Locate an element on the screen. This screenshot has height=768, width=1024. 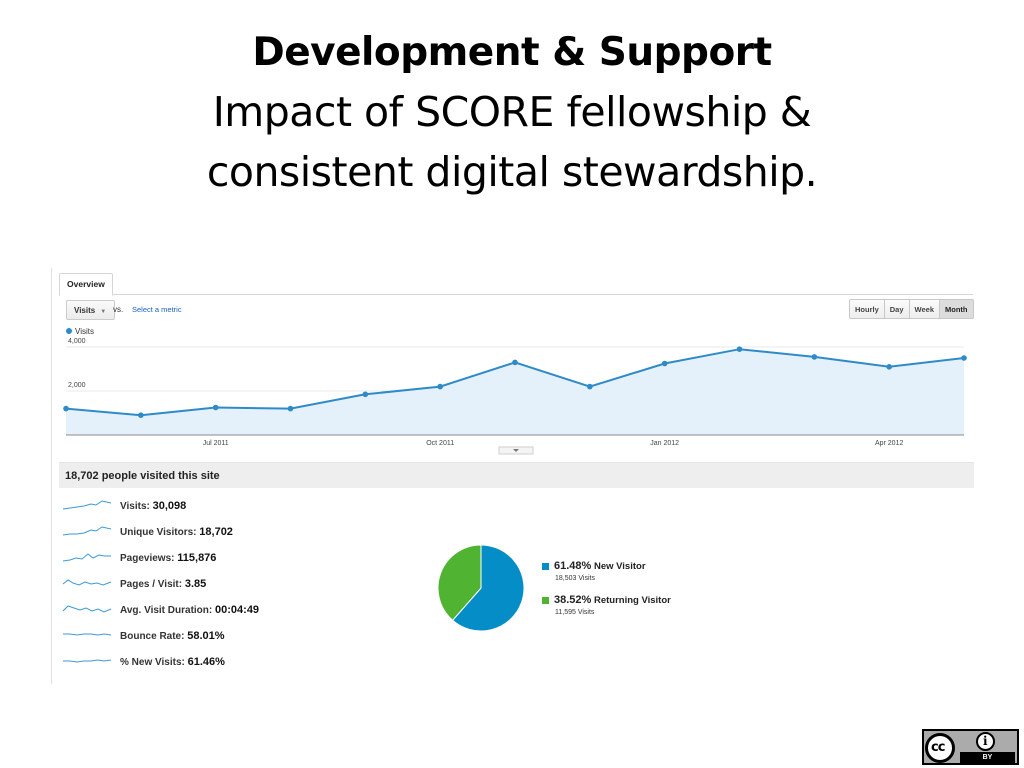
chart-legend: Visits is located at coordinates (80, 331).